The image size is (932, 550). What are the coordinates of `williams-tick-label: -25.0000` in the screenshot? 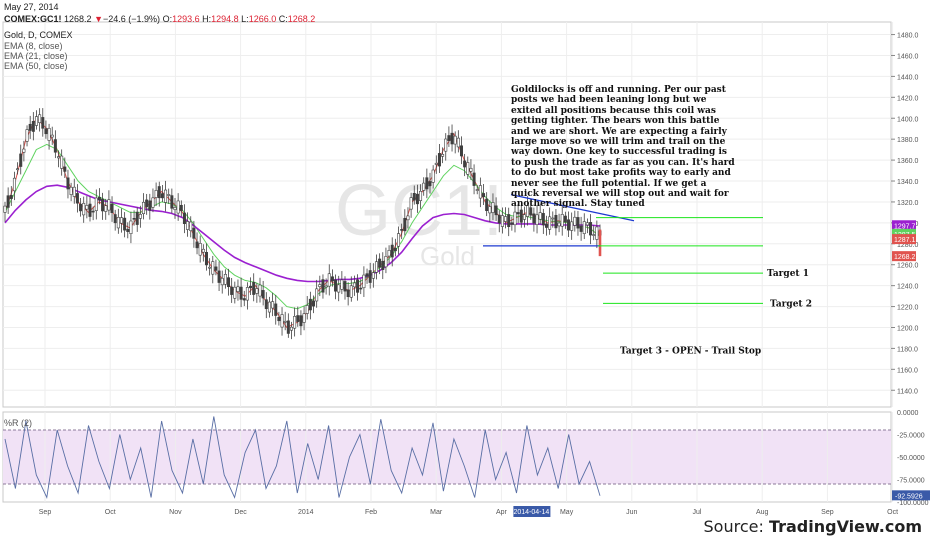 It's located at (911, 436).